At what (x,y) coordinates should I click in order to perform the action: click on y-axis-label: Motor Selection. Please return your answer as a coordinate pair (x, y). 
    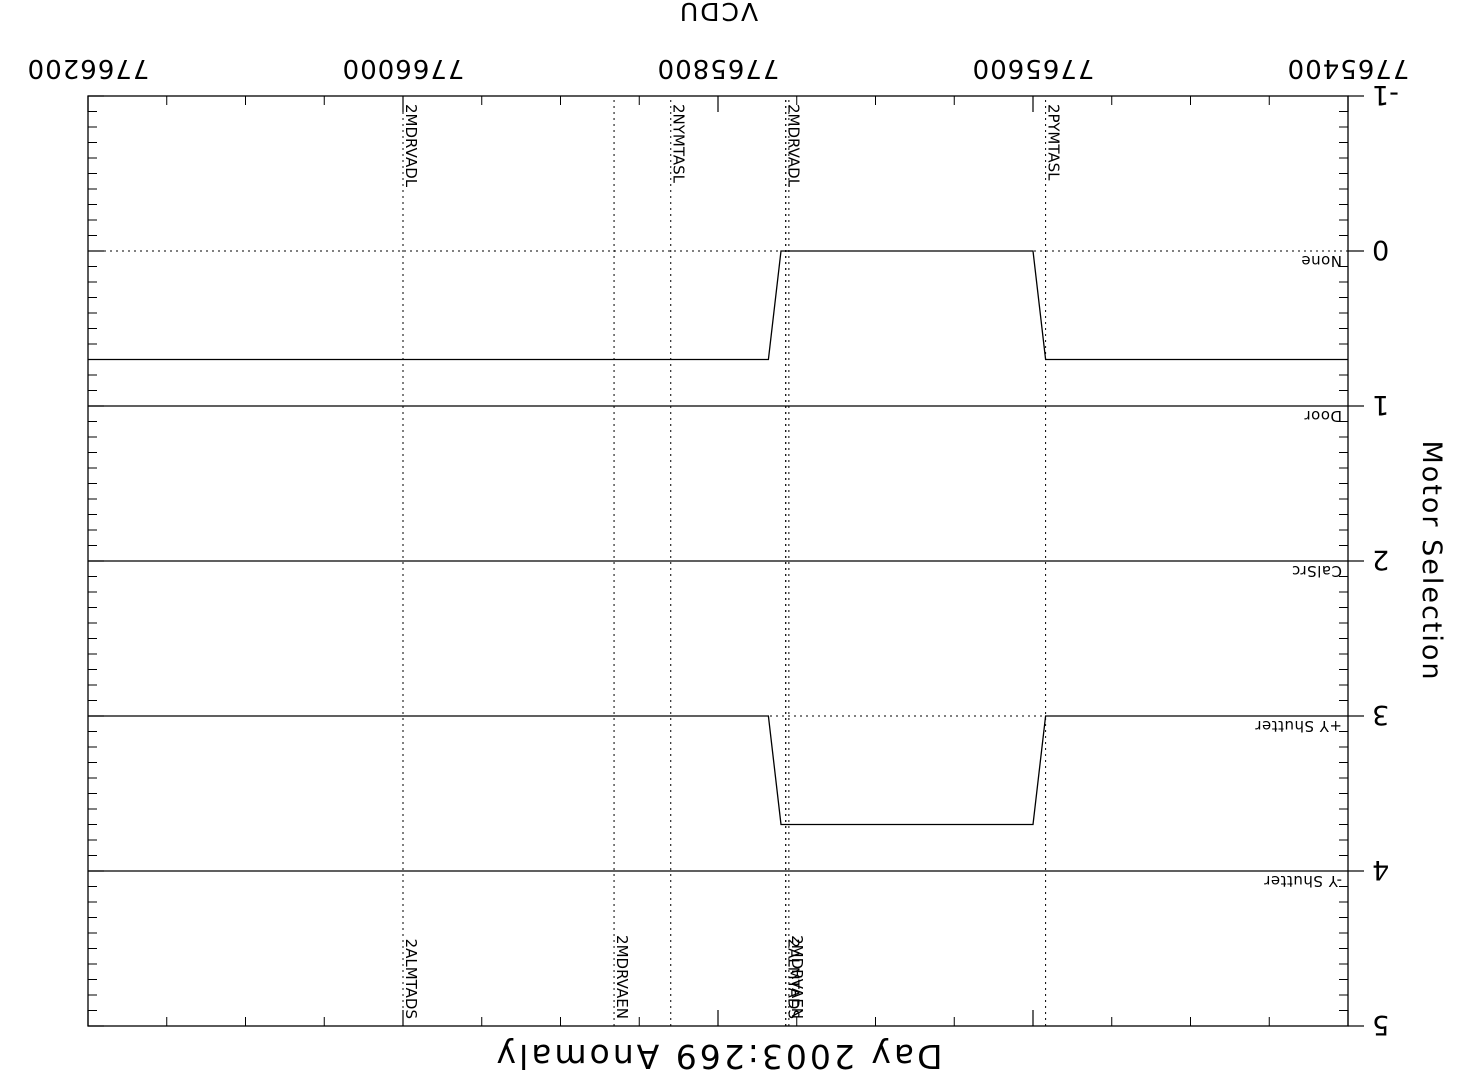
    Looking at the image, I should click on (1431, 560).